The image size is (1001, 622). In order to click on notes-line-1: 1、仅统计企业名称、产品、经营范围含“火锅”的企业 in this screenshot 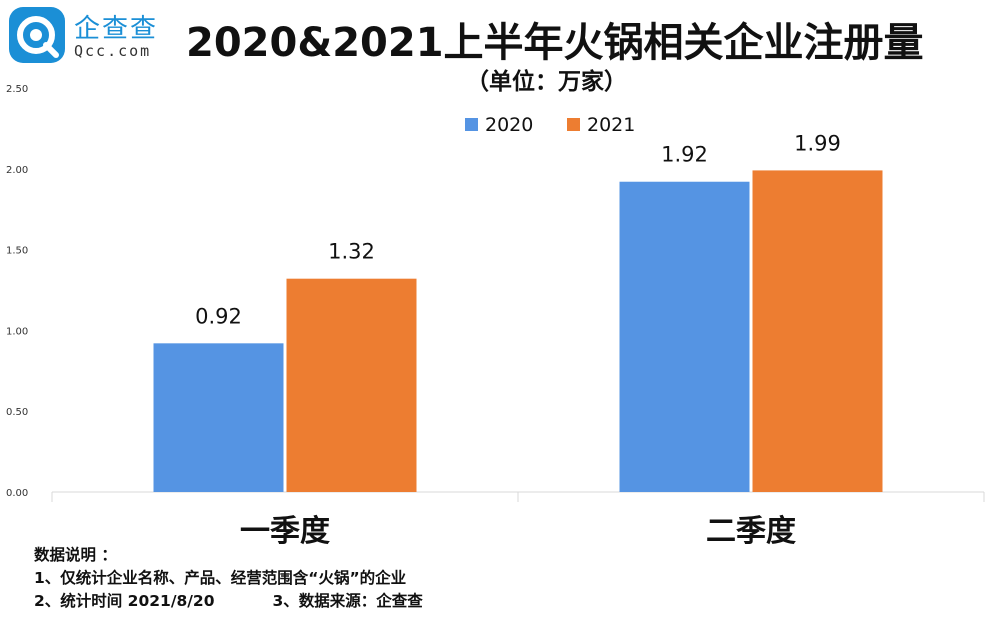, I will do `click(220, 578)`.